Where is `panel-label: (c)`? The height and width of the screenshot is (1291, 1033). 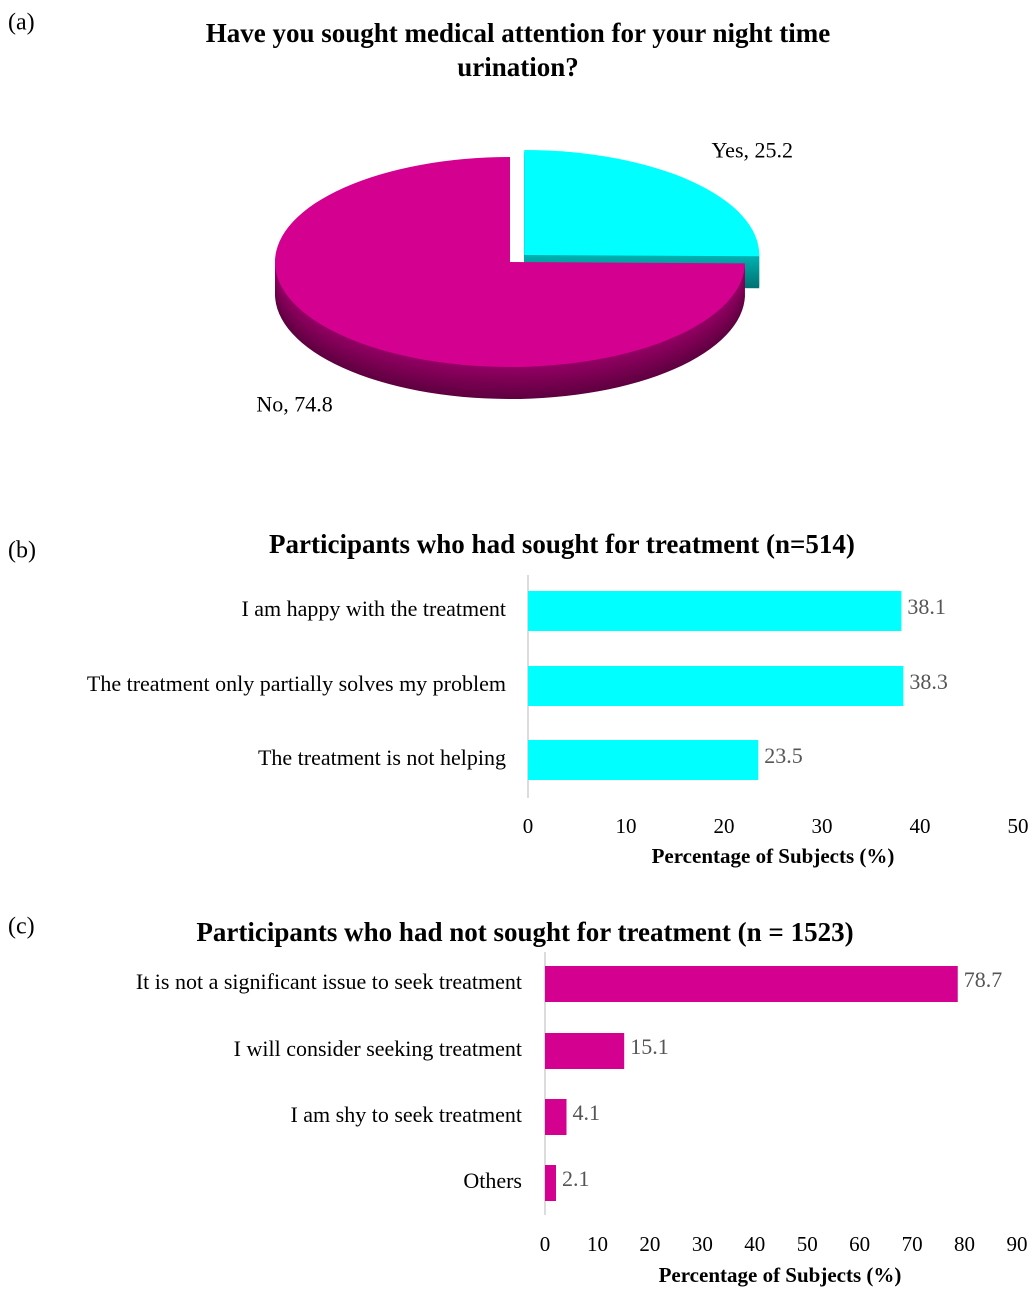 panel-label: (c) is located at coordinates (21, 927).